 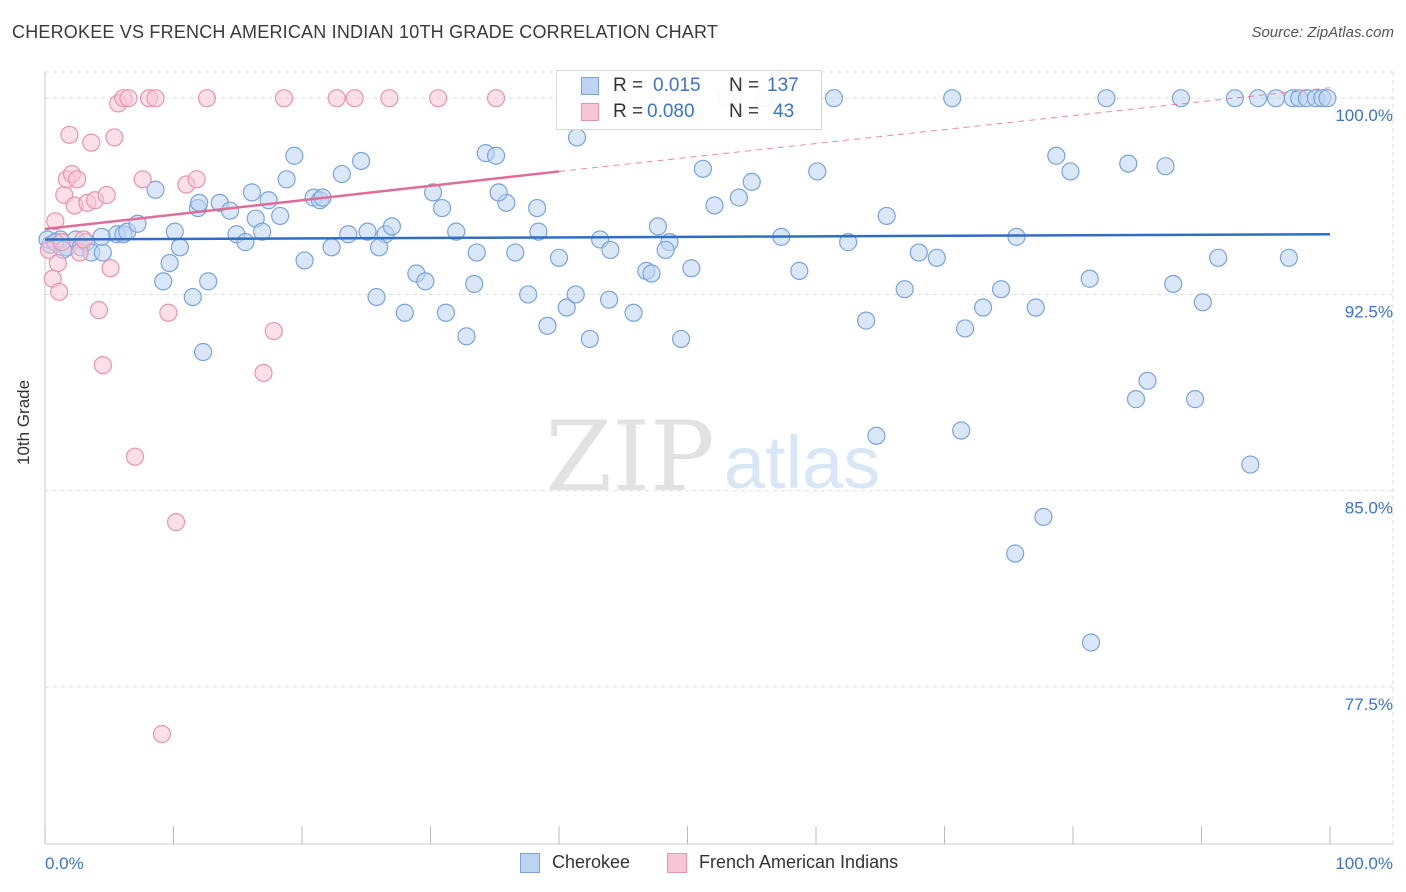 I want to click on french-swatch, so click(x=590, y=112).